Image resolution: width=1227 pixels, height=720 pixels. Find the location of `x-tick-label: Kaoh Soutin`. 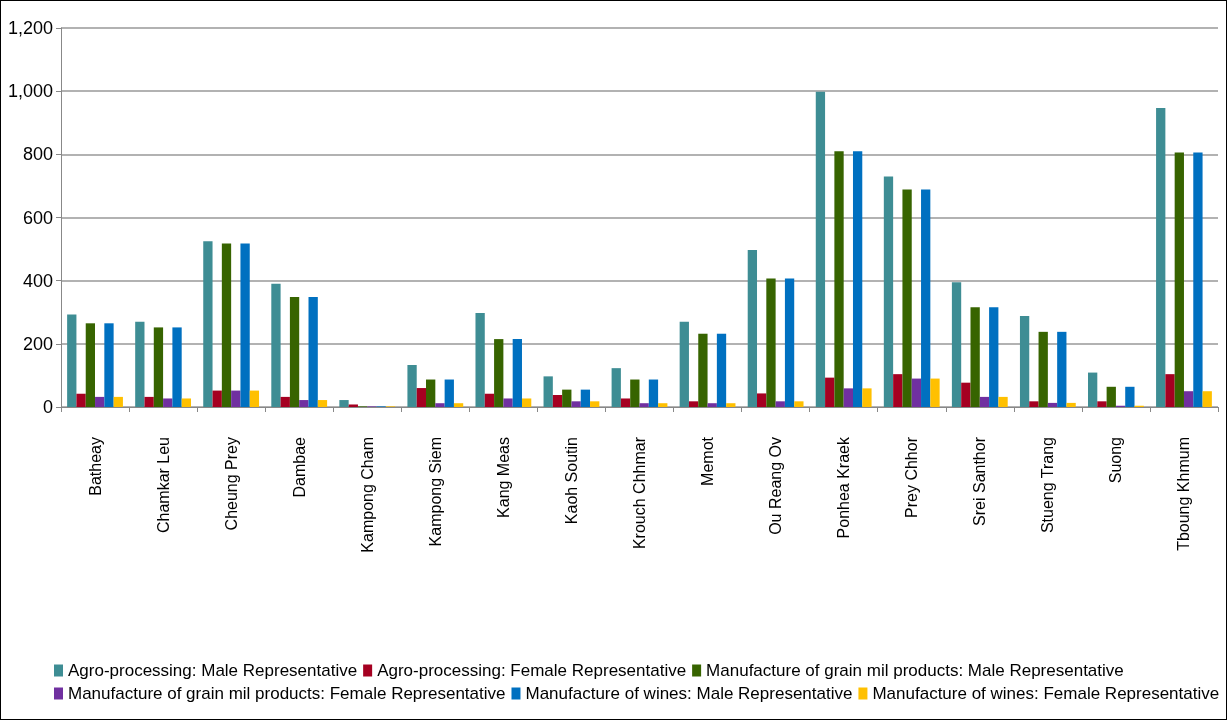

x-tick-label: Kaoh Soutin is located at coordinates (571, 481).